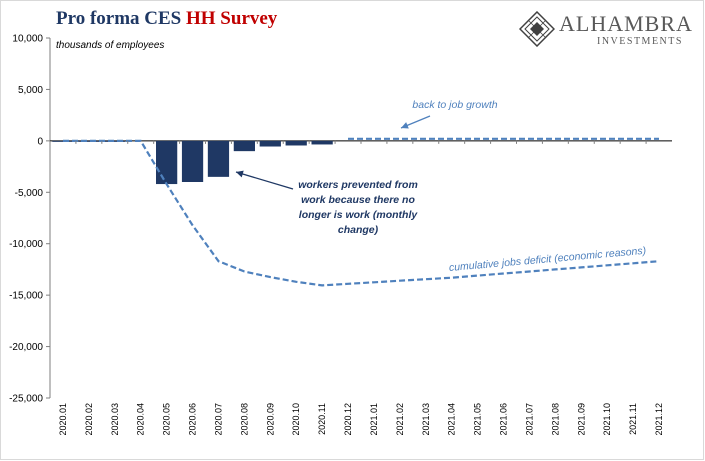  I want to click on x-tick-label: 2020.11, so click(322, 419).